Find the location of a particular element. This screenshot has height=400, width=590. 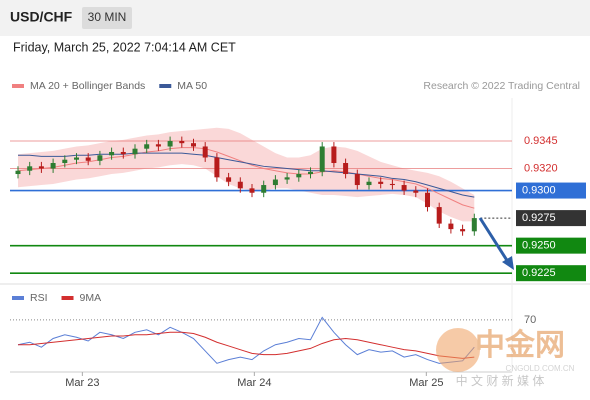

forecast-arrowhead is located at coordinates (508, 263).